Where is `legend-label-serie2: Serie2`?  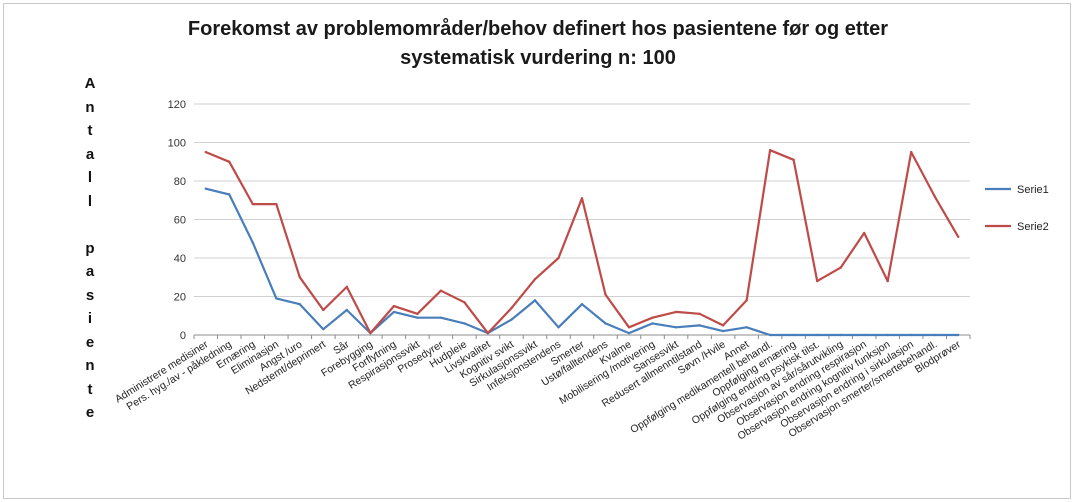
legend-label-serie2: Serie2 is located at coordinates (1033, 227).